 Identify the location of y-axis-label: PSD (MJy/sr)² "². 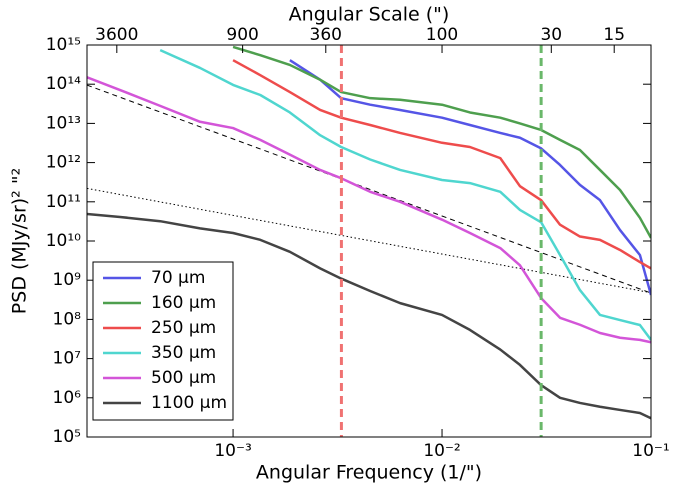
(20, 241).